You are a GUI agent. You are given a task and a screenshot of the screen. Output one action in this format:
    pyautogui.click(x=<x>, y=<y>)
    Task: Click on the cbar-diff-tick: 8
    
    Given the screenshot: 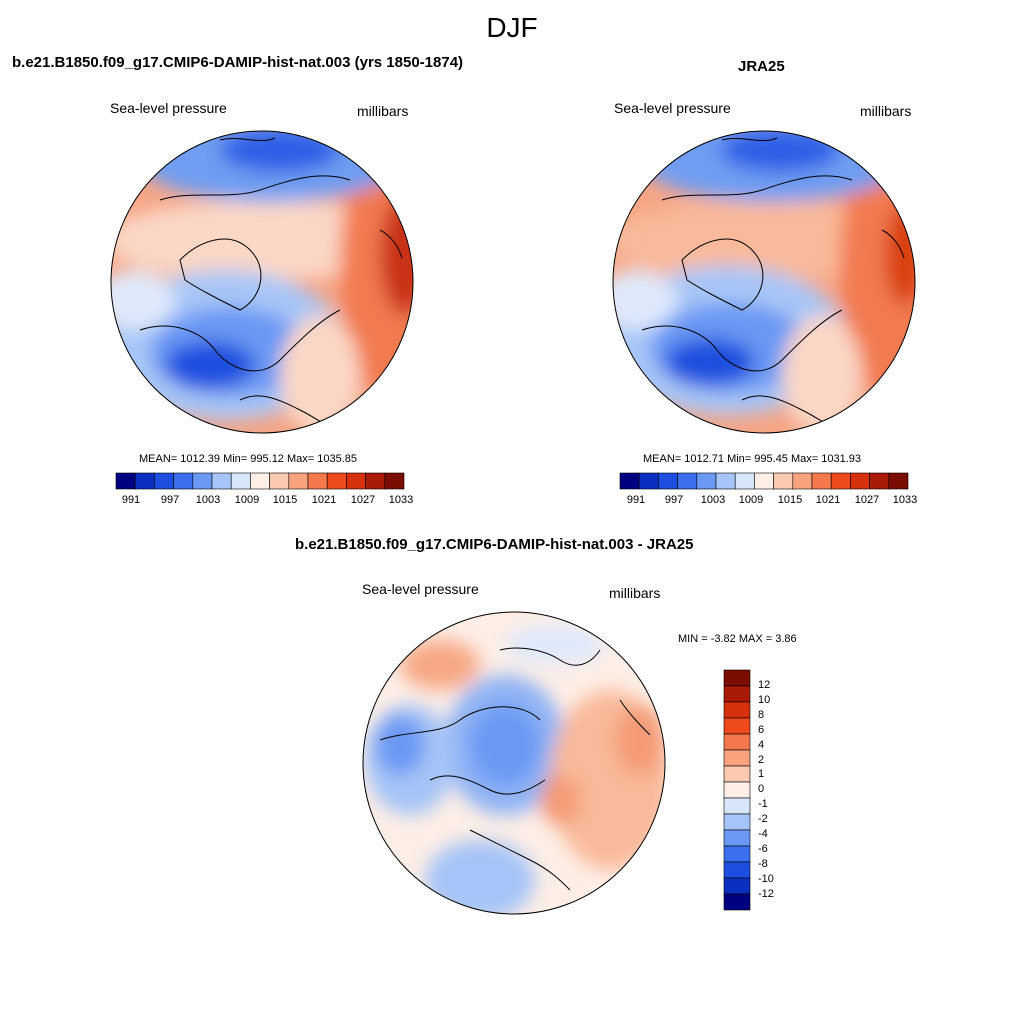 What is the action you would take?
    pyautogui.click(x=761, y=715)
    